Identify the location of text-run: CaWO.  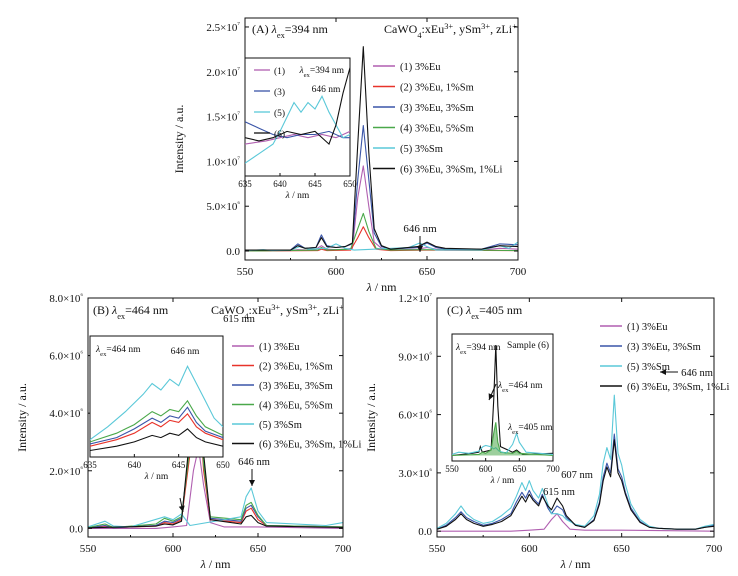
(401, 29).